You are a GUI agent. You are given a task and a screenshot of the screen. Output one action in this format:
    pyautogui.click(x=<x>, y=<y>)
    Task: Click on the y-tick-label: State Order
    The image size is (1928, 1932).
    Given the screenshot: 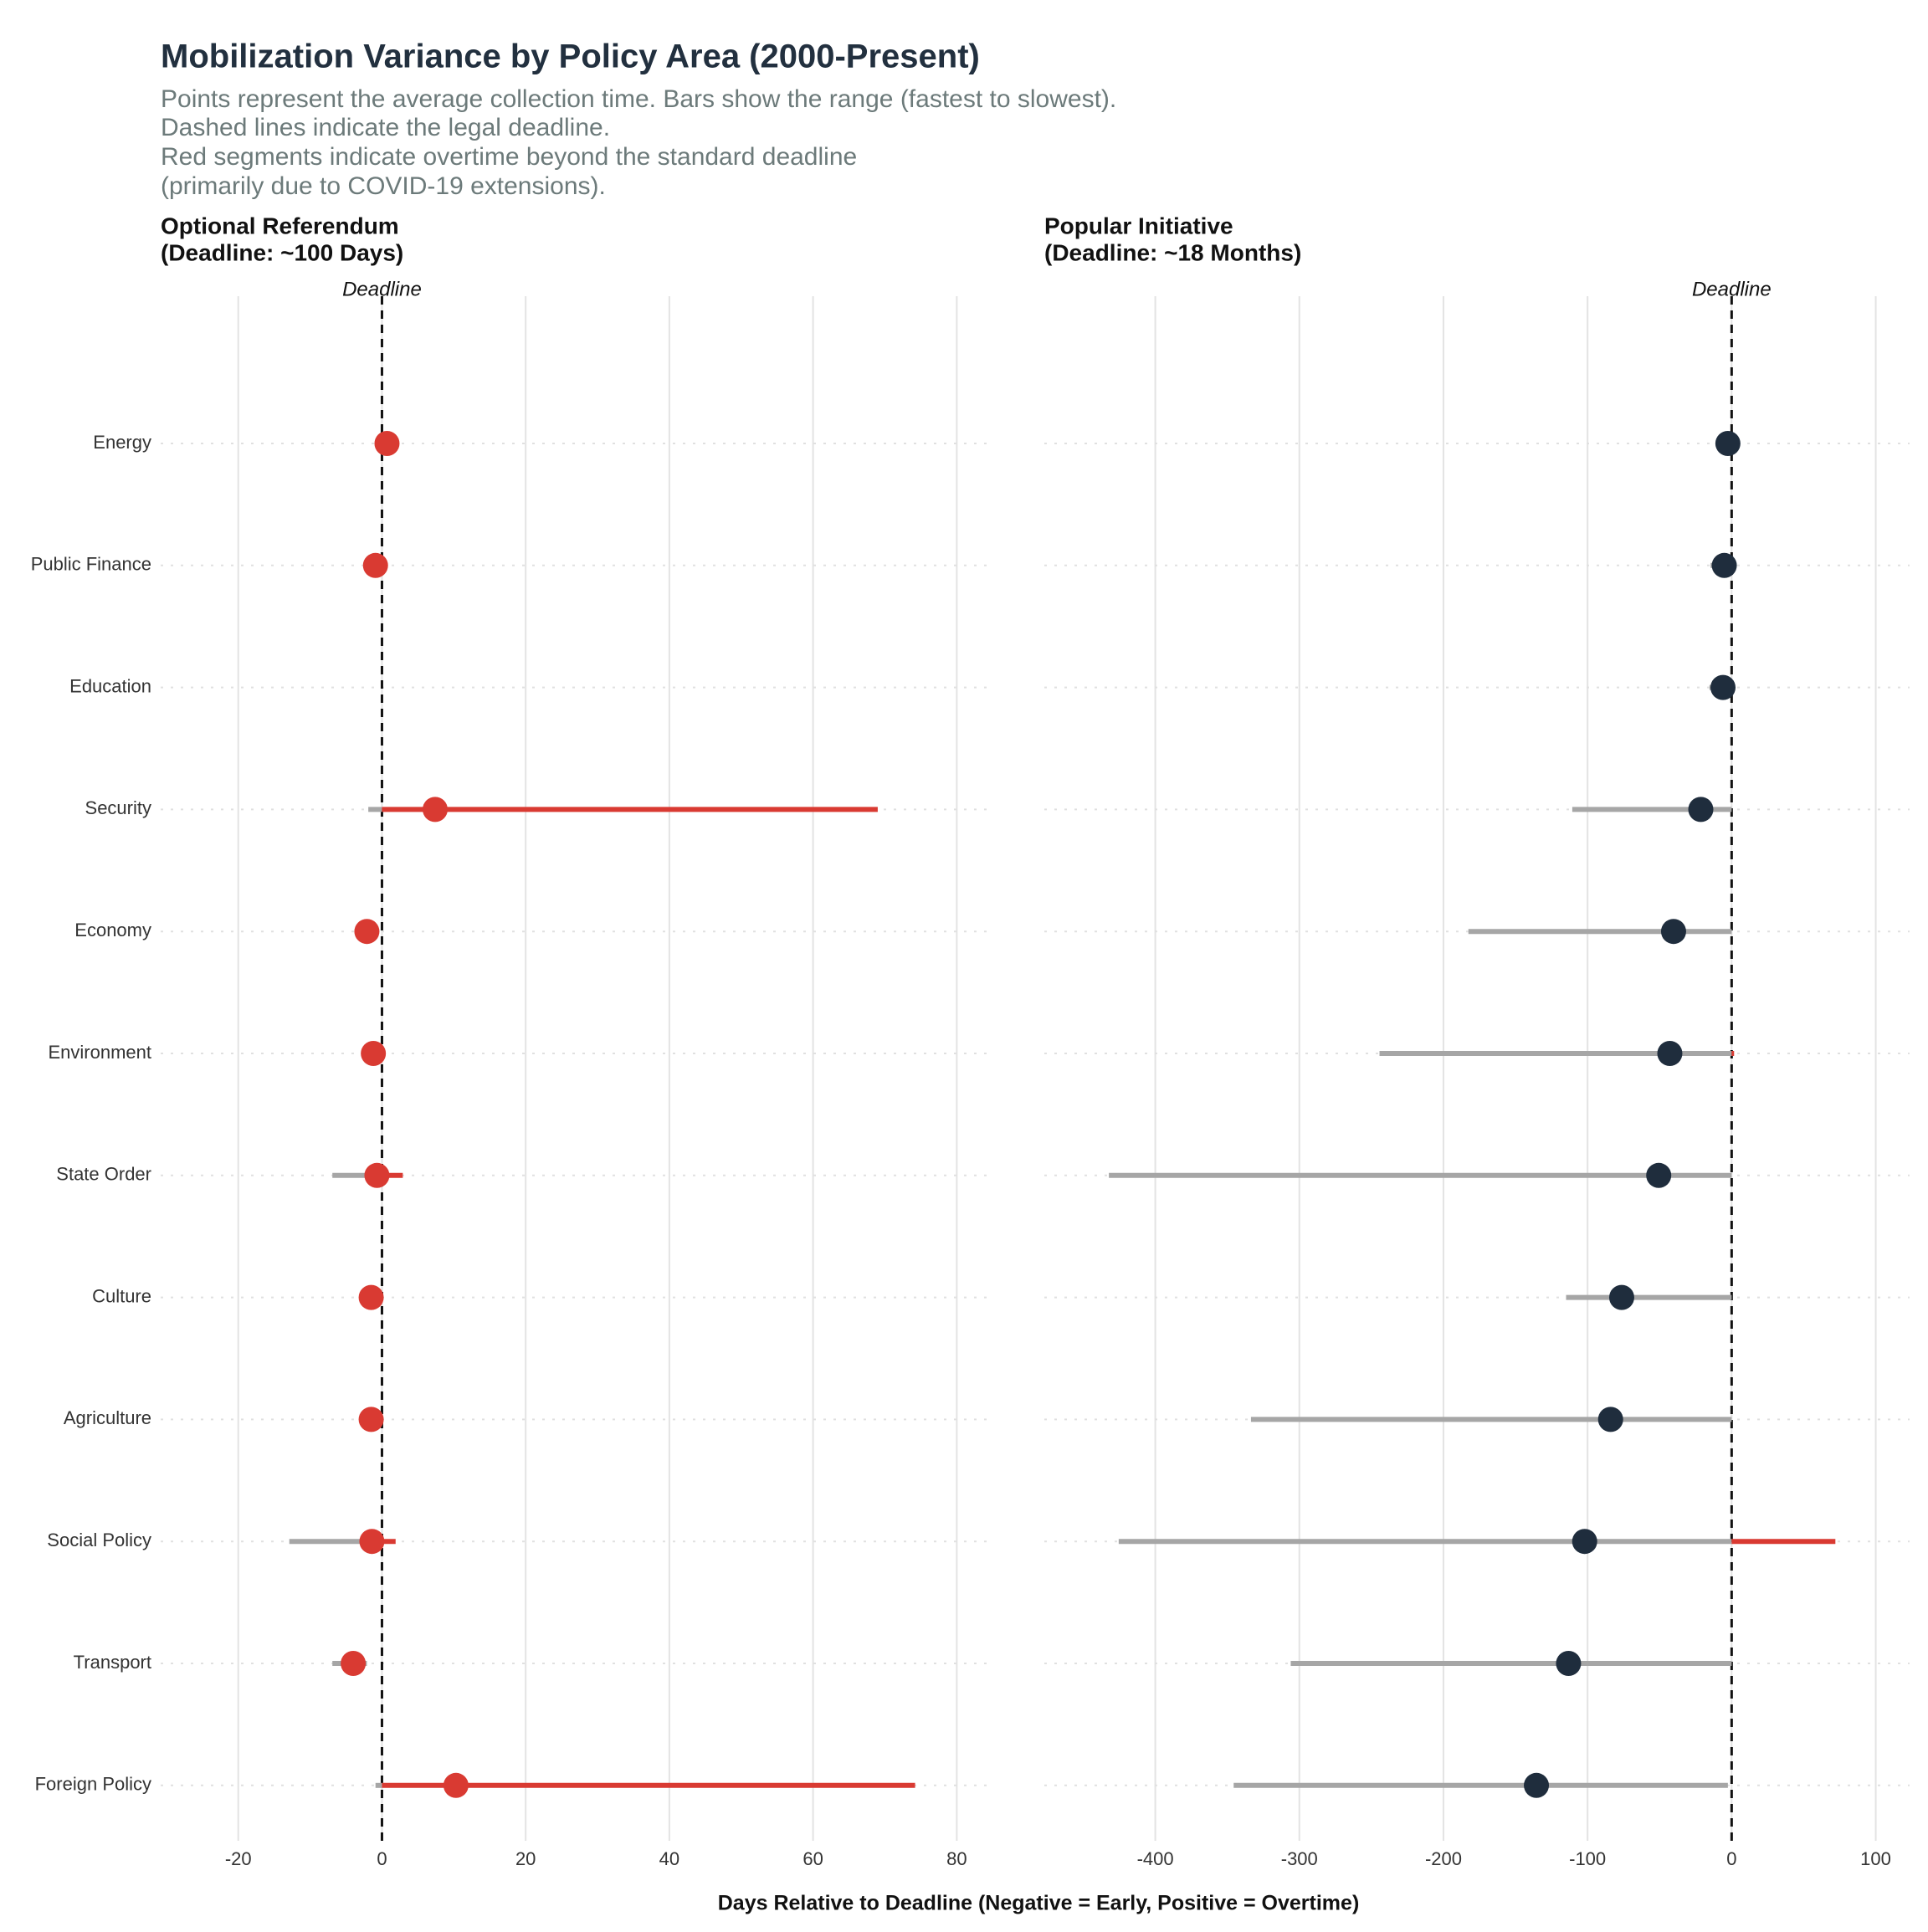 What is the action you would take?
    pyautogui.click(x=103, y=1174)
    